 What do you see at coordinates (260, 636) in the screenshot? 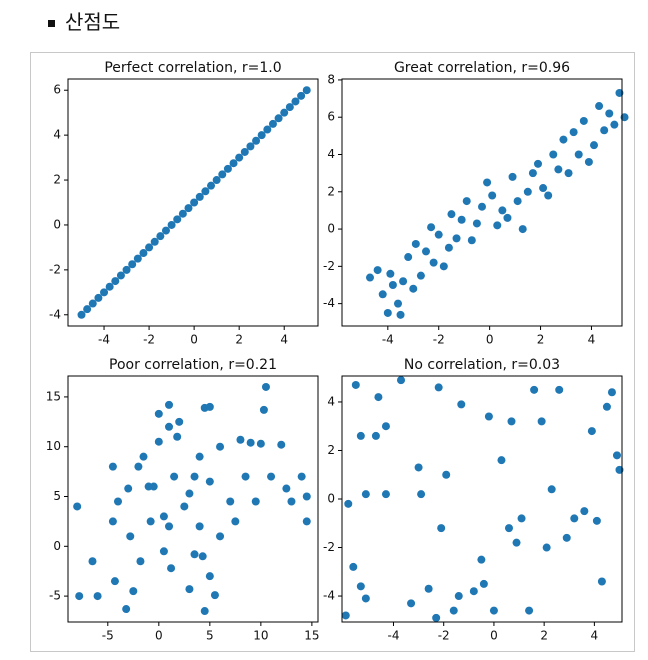
I see `x-tick-label: 10` at bounding box center [260, 636].